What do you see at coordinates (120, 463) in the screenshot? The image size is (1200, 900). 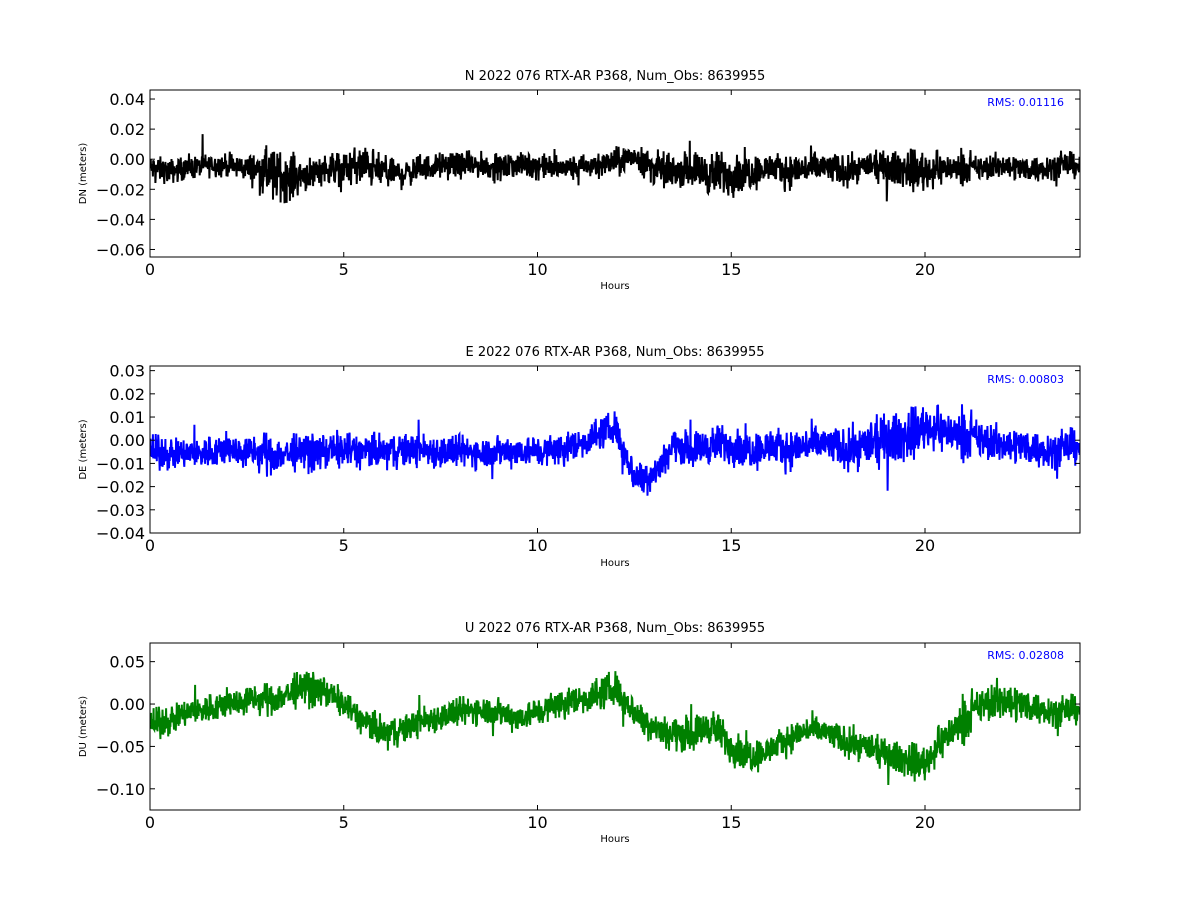 I see `y-tick-label: −0.01` at bounding box center [120, 463].